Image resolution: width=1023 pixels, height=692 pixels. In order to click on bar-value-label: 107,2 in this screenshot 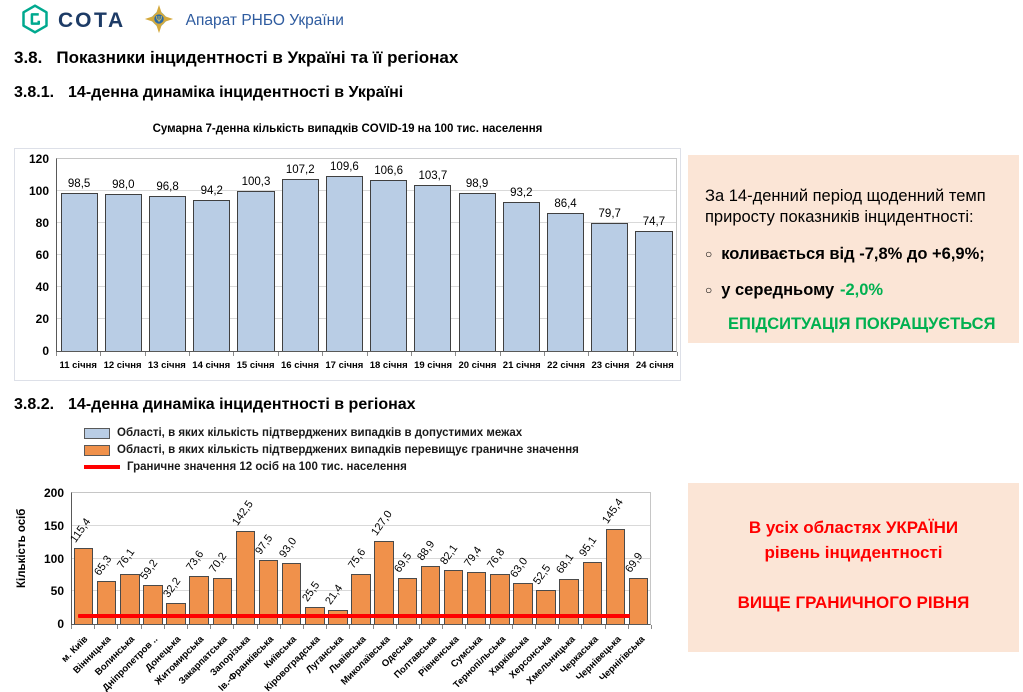, I will do `click(300, 170)`.